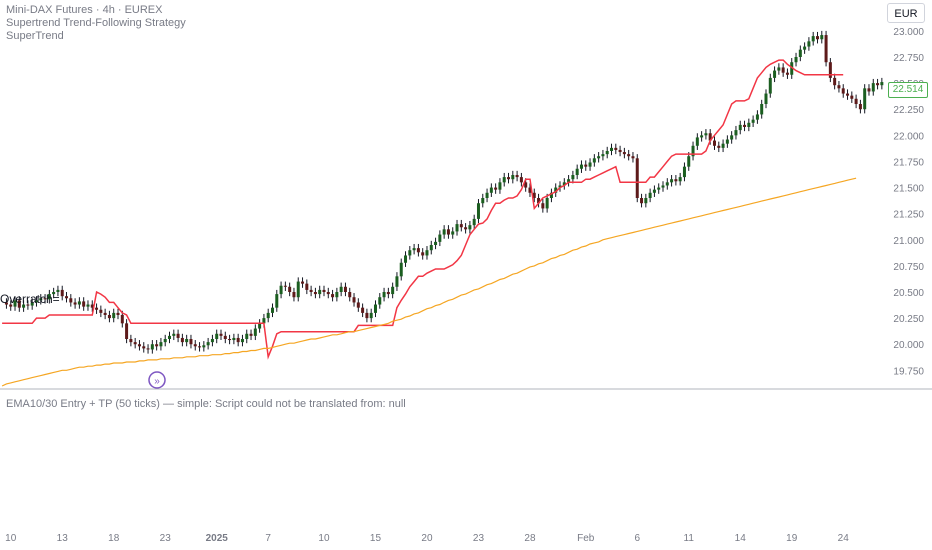  What do you see at coordinates (84, 10) in the screenshot?
I see `symbol-title: Mini-DAX Futures · 4h · EUREX` at bounding box center [84, 10].